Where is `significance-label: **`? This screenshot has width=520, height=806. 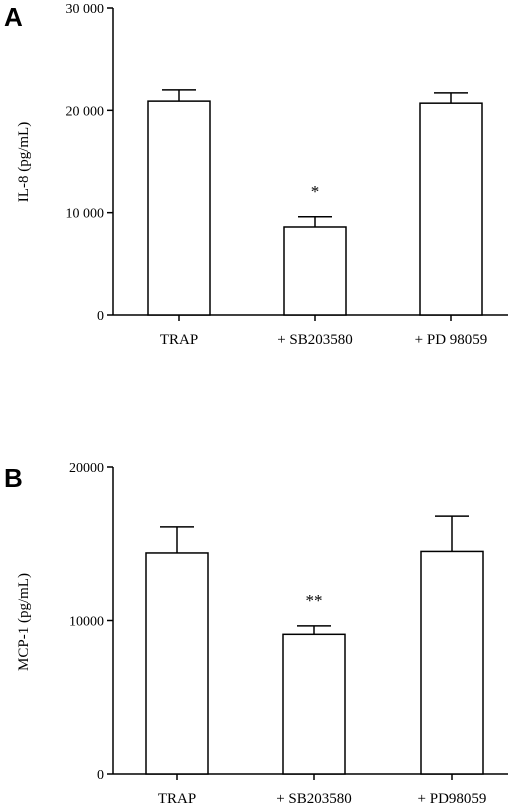
significance-label: ** is located at coordinates (314, 600).